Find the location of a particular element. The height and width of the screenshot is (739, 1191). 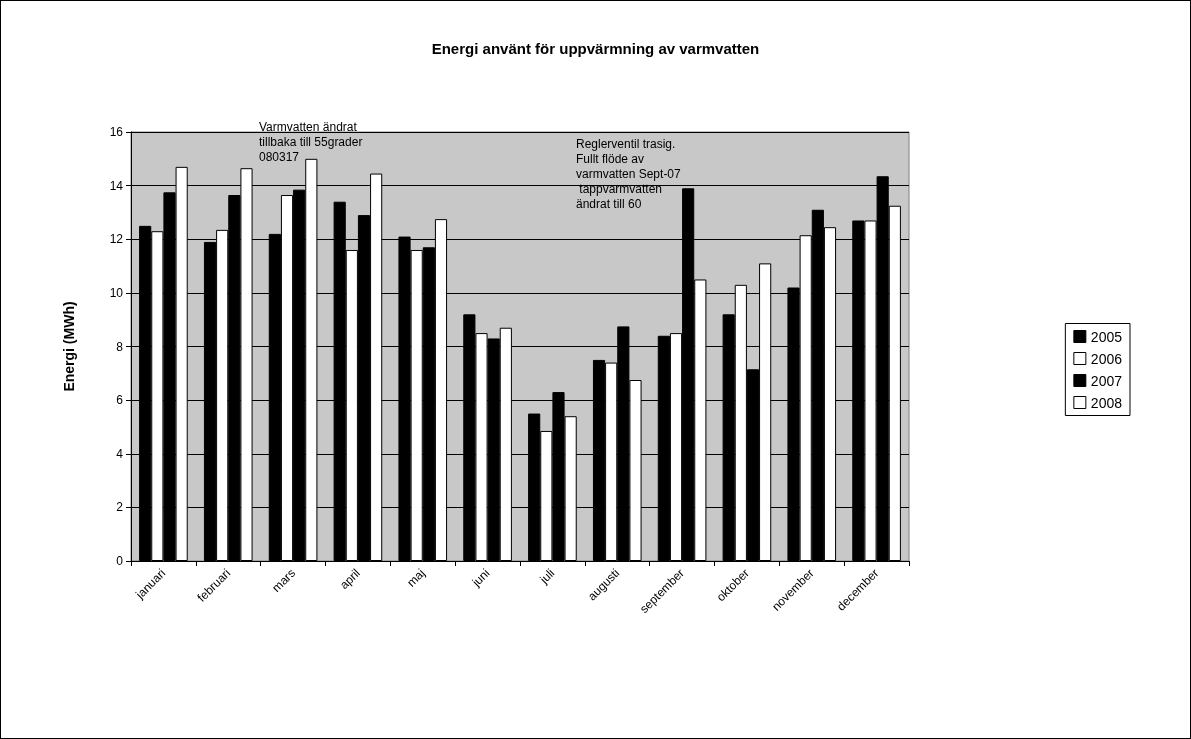

annotation: Reglerventil trasig. Fullt flöde av varmvatten Sept-07 tappvarmvatten ändrat till 60 is located at coordinates (629, 173).